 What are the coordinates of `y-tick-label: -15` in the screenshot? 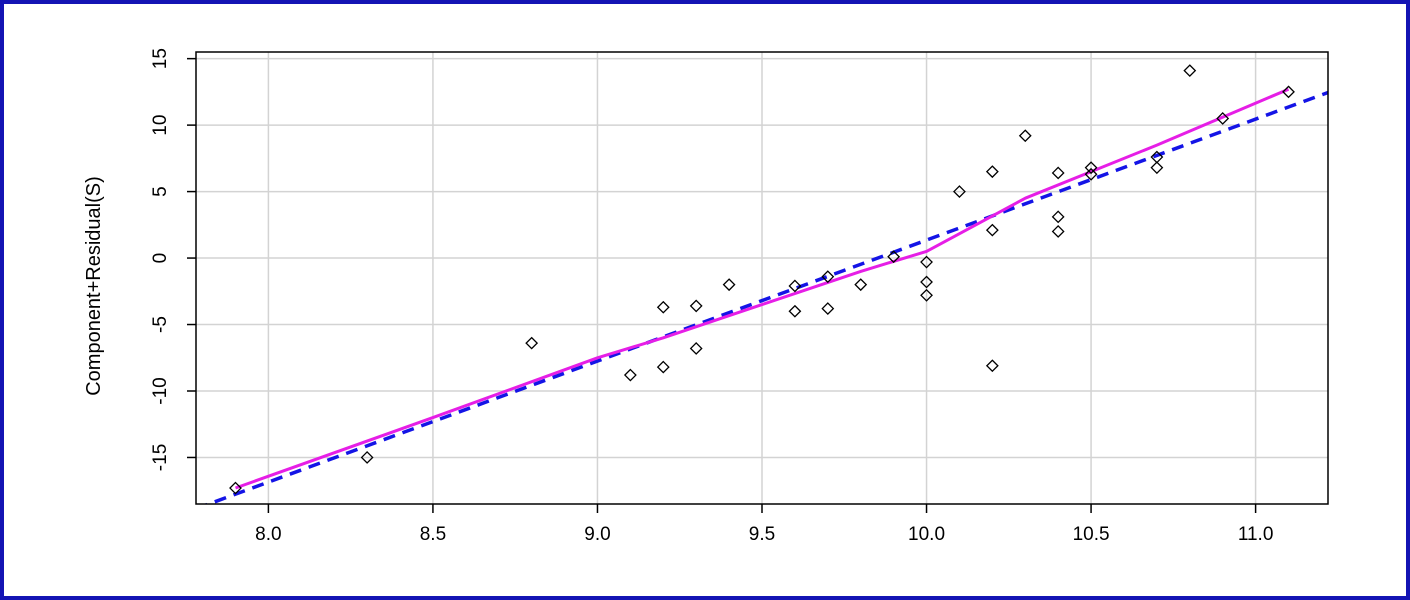 It's located at (160, 457).